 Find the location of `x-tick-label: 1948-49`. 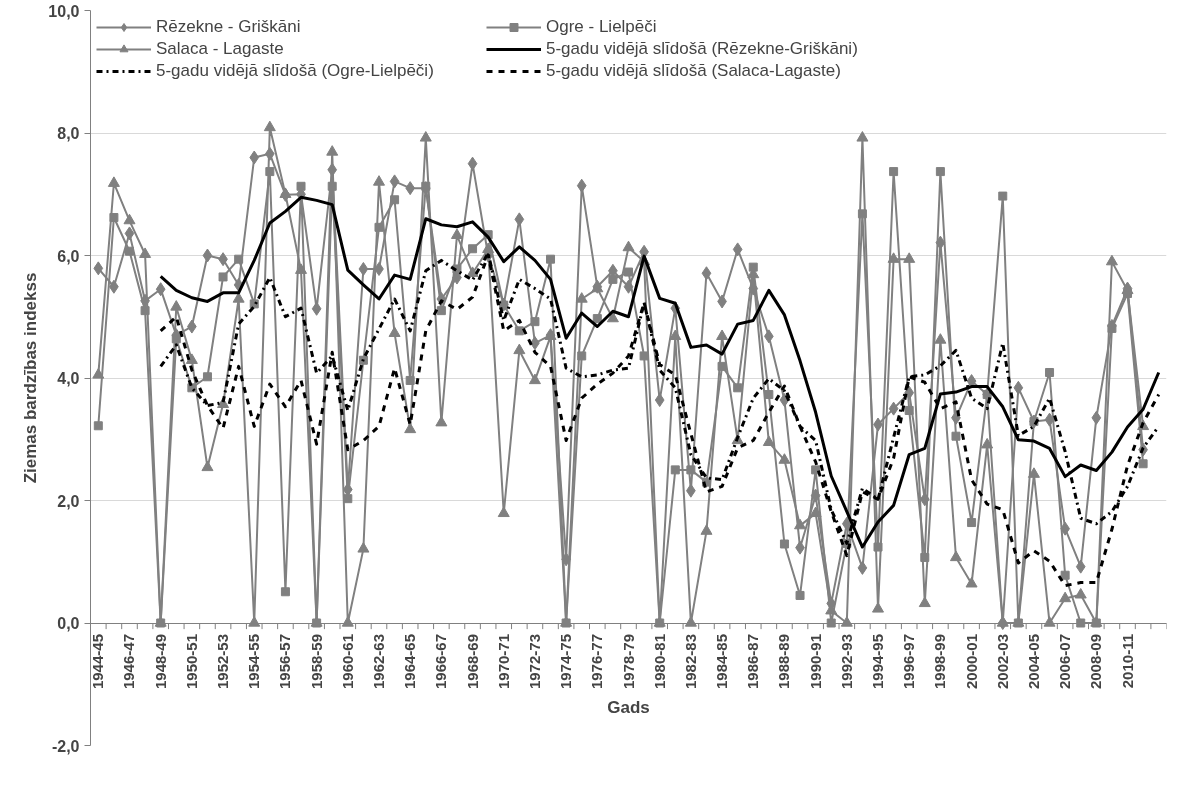

x-tick-label: 1948-49 is located at coordinates (160, 661).